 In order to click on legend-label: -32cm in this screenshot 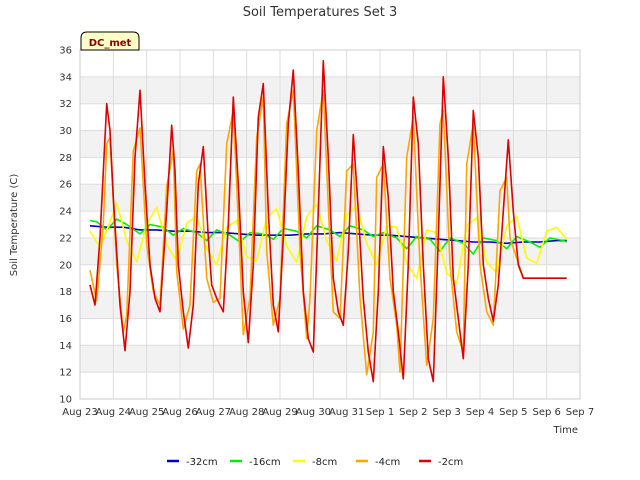, I will do `click(202, 462)`.